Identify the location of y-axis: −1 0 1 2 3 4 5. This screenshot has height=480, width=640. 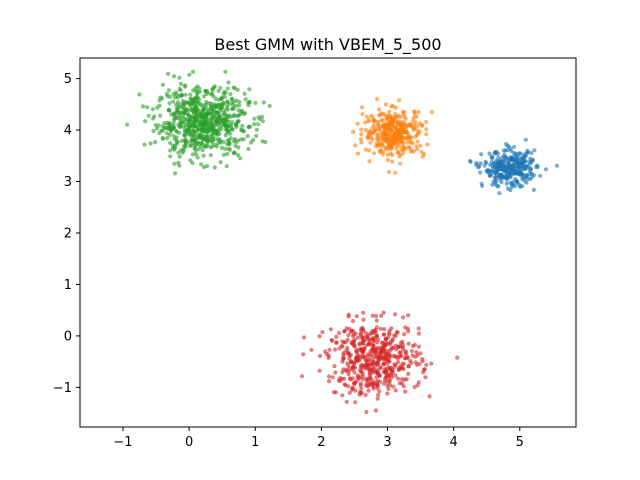
(66, 234).